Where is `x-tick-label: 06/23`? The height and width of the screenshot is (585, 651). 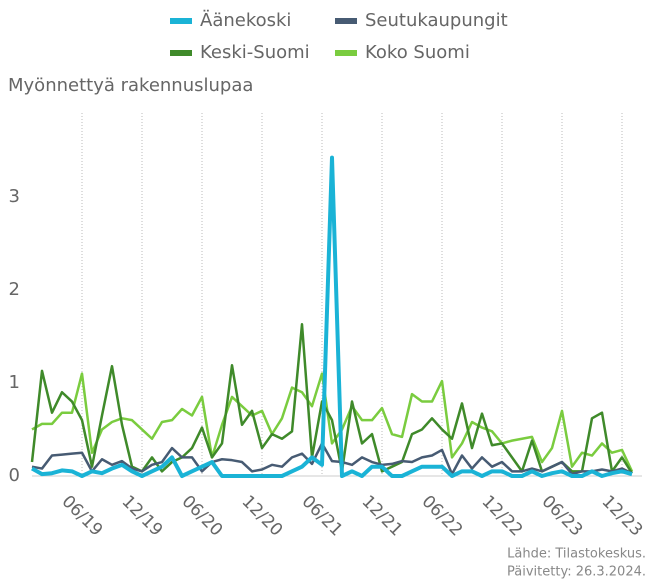 x-tick-label: 06/23 is located at coordinates (562, 516).